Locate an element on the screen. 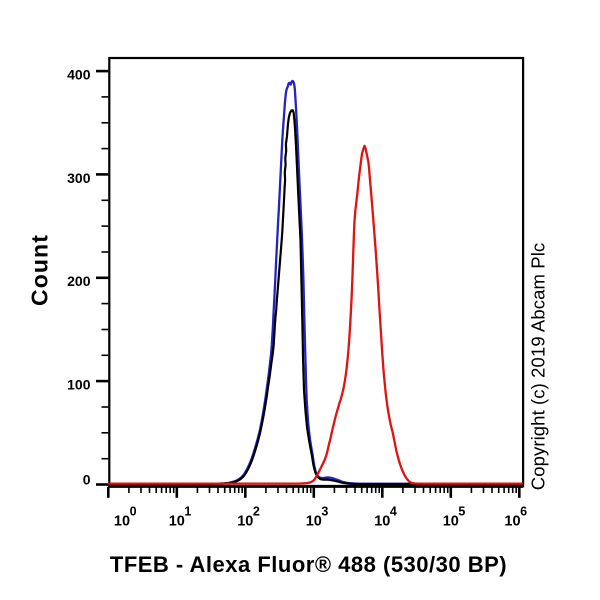 The height and width of the screenshot is (600, 600). svg-text: Copyright (c) 2019 Abcam Plc is located at coordinates (538, 367).